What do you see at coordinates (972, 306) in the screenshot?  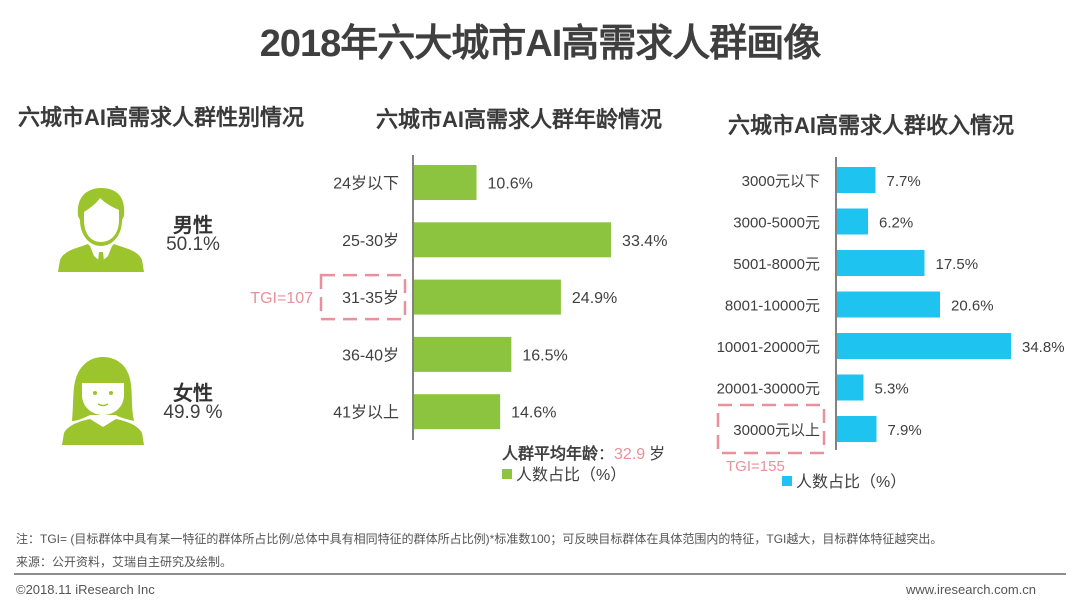 I see `value-label: 20.6%` at bounding box center [972, 306].